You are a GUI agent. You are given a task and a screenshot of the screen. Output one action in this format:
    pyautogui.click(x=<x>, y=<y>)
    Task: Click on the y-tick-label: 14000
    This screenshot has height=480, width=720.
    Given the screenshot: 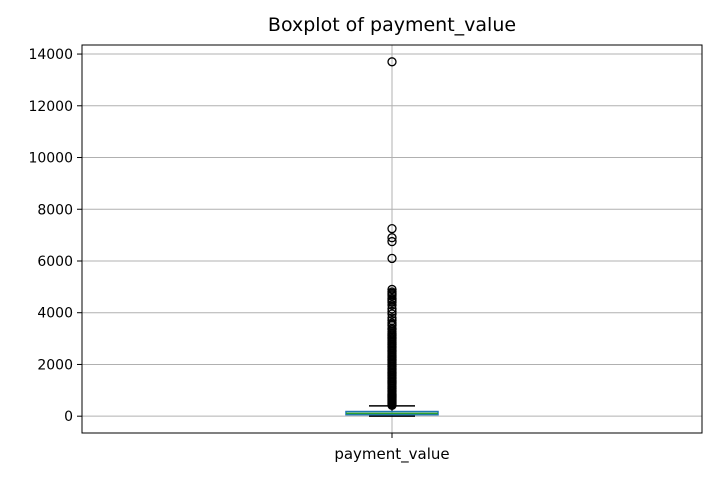 What is the action you would take?
    pyautogui.click(x=50, y=55)
    